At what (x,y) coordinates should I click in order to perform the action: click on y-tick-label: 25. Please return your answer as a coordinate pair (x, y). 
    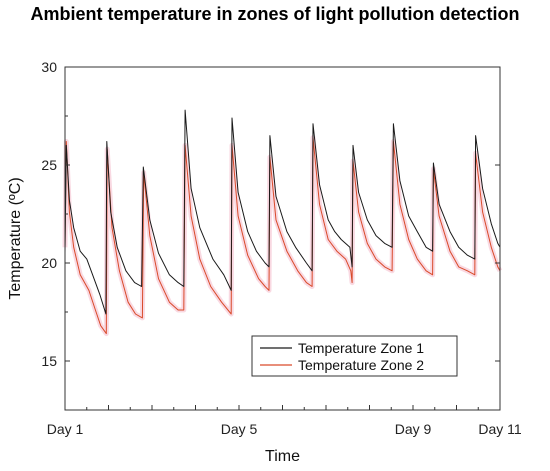
    Looking at the image, I should click on (49, 165).